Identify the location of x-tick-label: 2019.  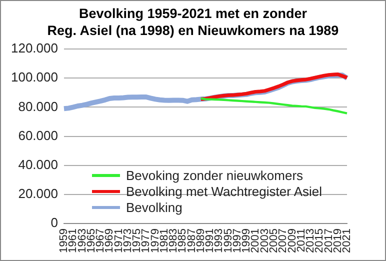
(338, 241).